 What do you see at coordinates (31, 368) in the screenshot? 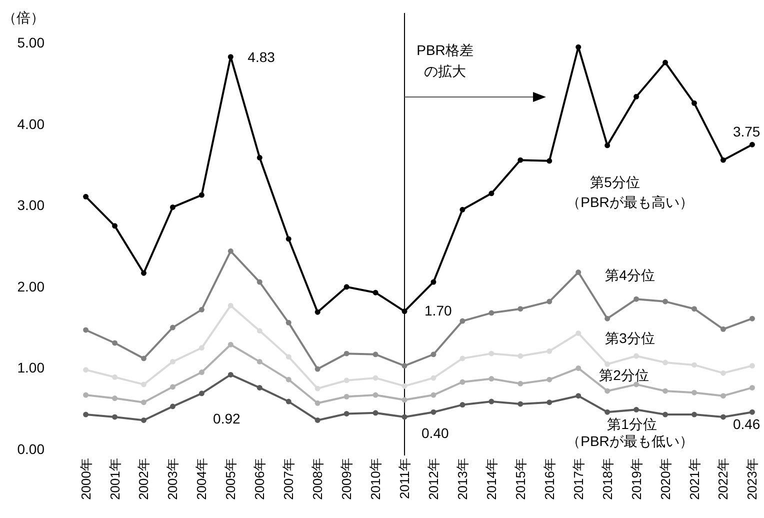
I see `y-tick-label: 1.00` at bounding box center [31, 368].